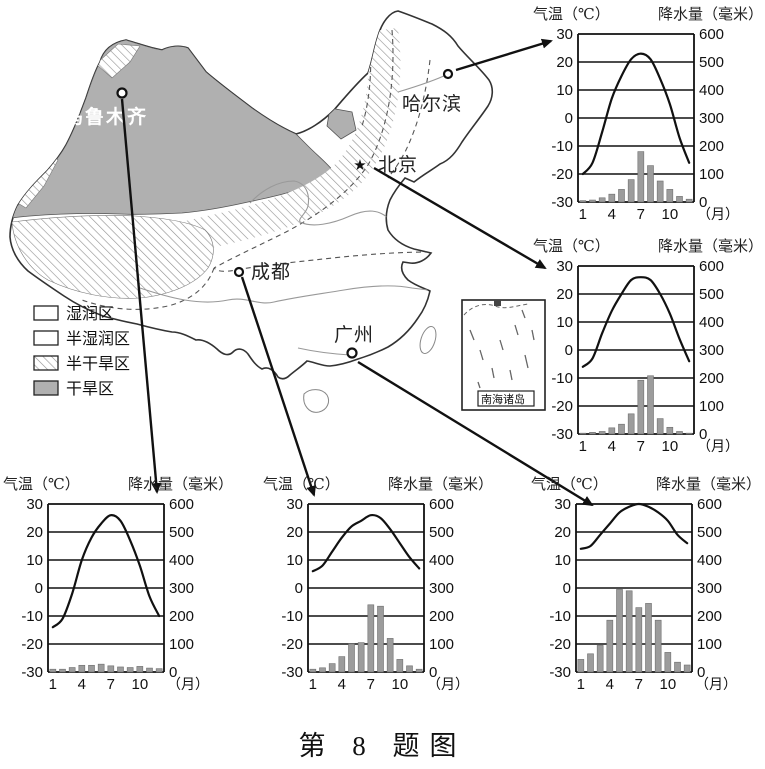 The image size is (765, 769). Describe the element at coordinates (583, 214) in the screenshot. I see `x-tick-label: 1` at that location.